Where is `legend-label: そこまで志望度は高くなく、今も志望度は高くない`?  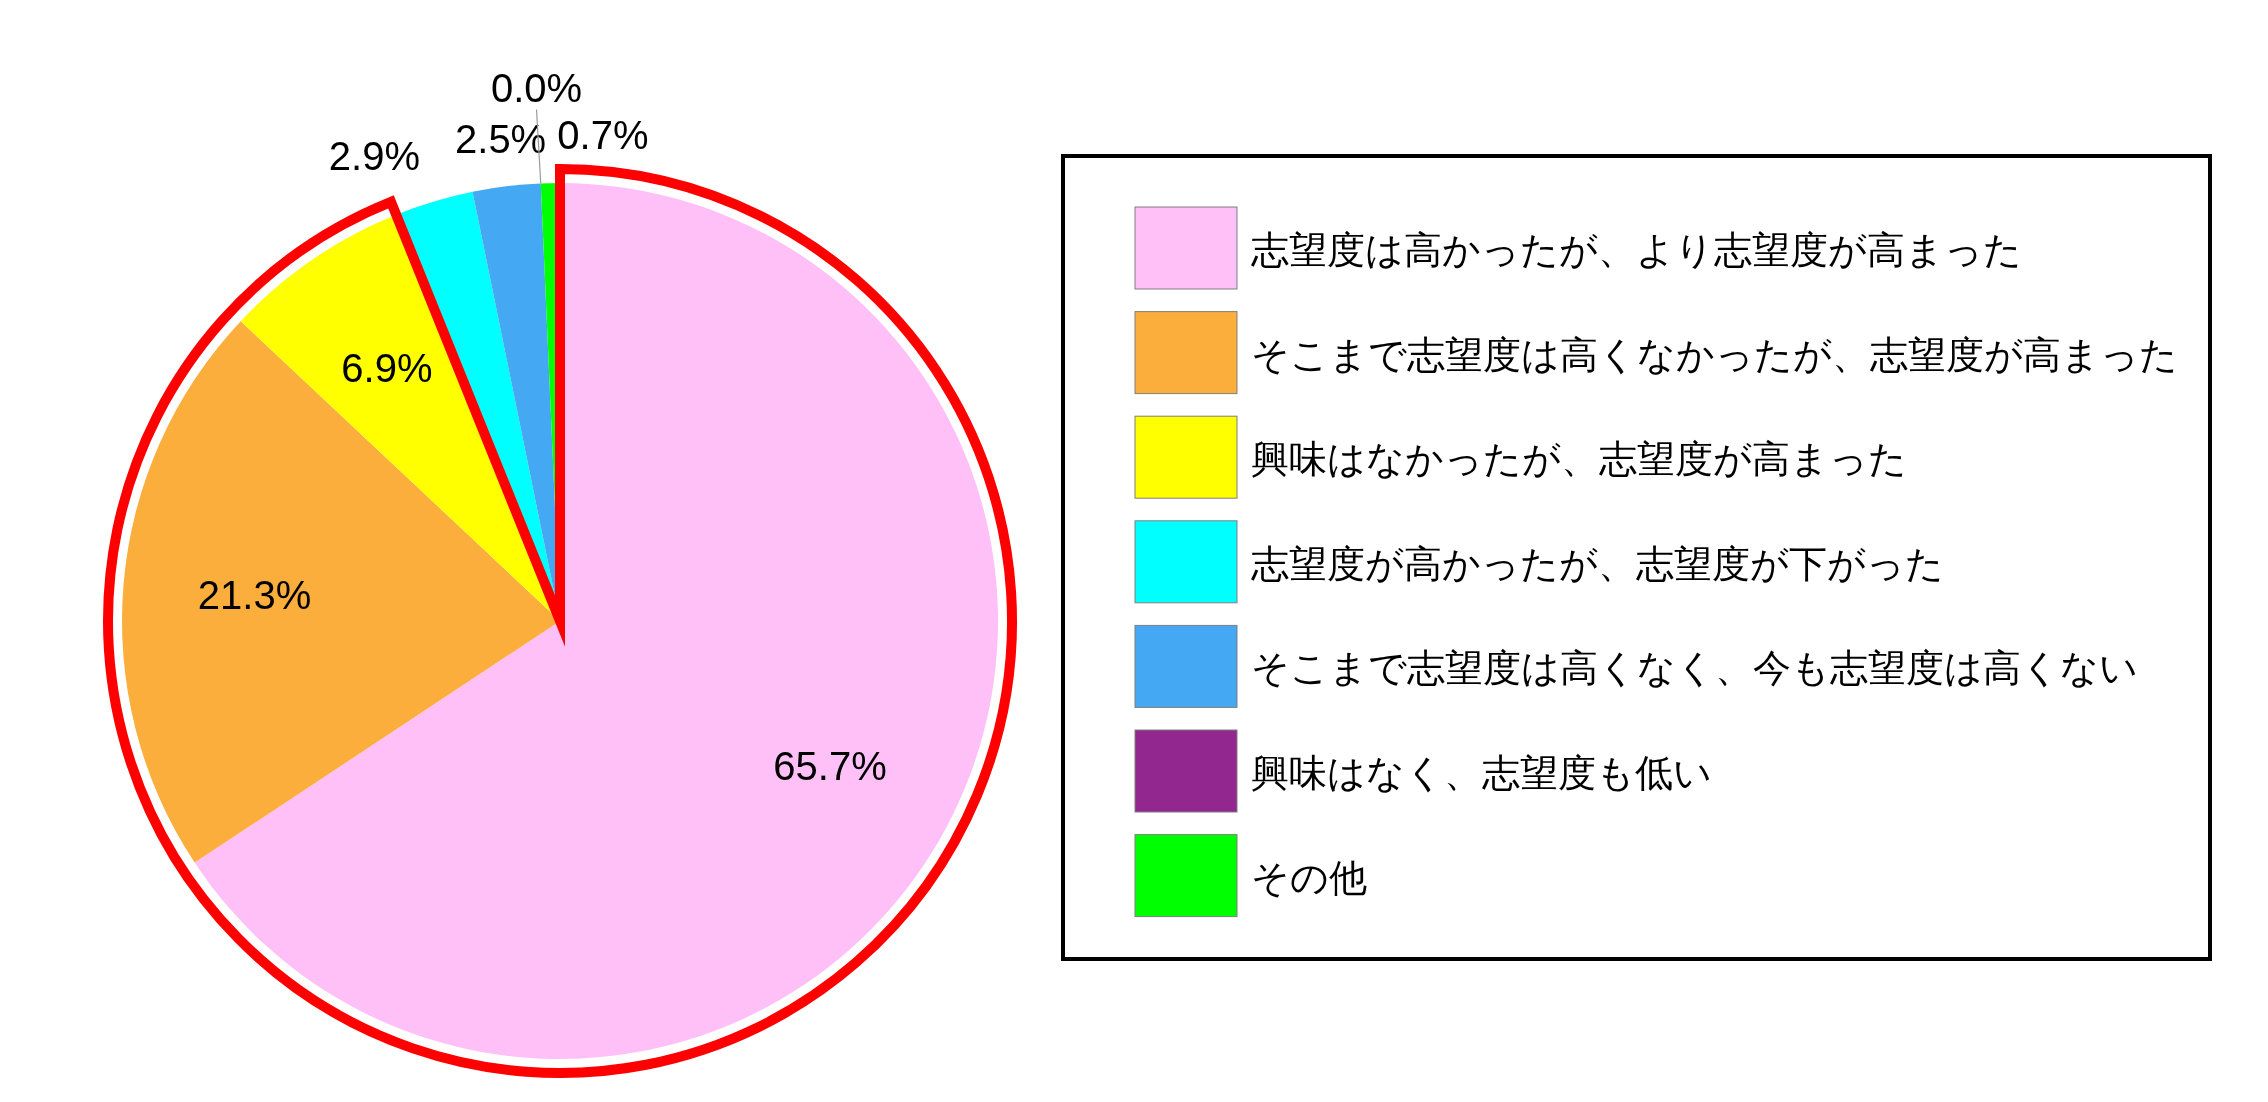 legend-label: そこまで志望度は高くなく、今も志望度は高くない is located at coordinates (1694, 668).